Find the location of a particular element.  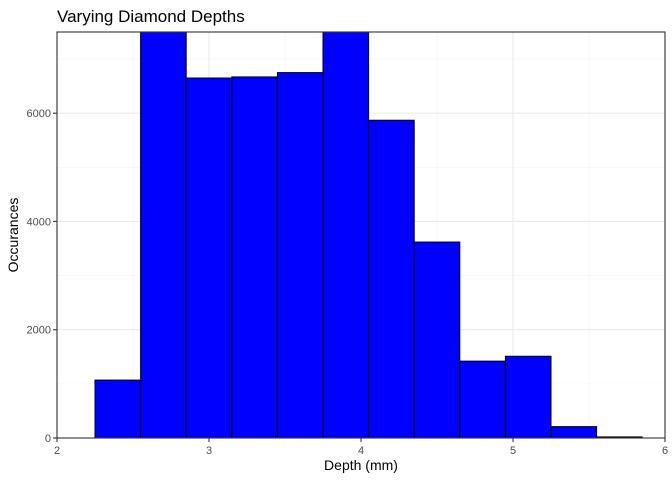

x-tick-label: 6 is located at coordinates (665, 451).